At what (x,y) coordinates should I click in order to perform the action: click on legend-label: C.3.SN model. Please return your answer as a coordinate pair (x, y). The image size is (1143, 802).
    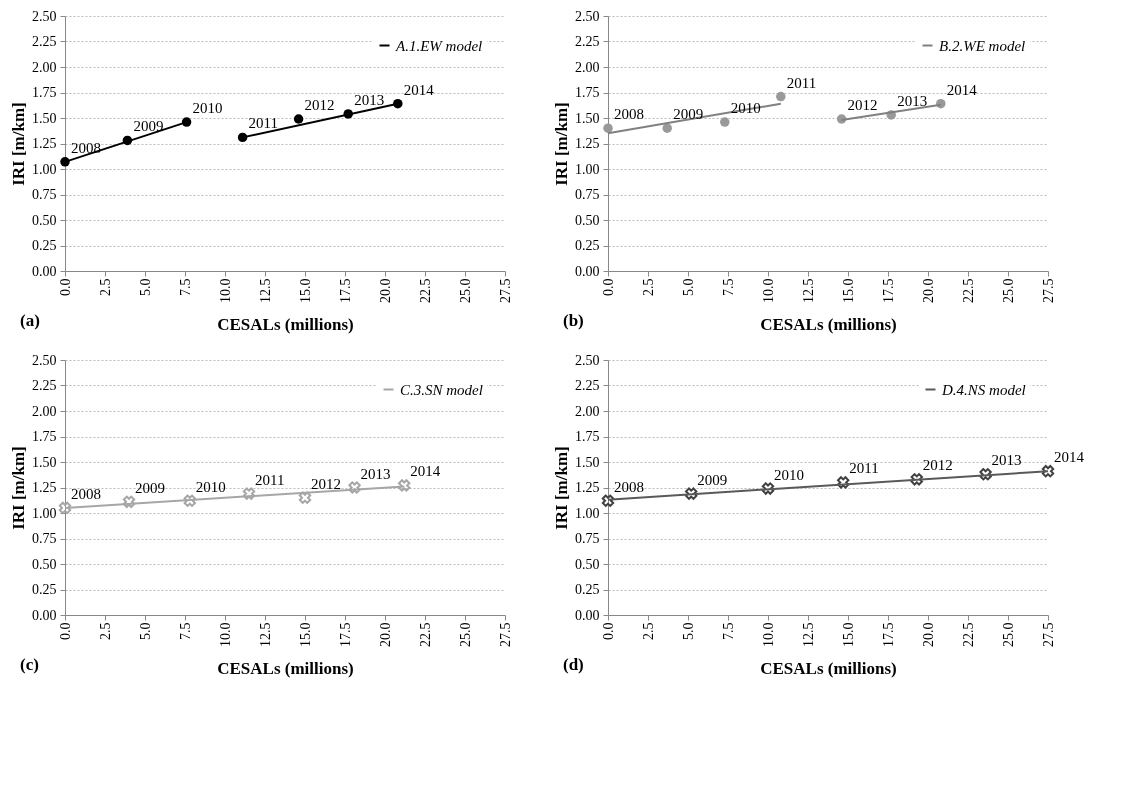
    Looking at the image, I should click on (441, 389).